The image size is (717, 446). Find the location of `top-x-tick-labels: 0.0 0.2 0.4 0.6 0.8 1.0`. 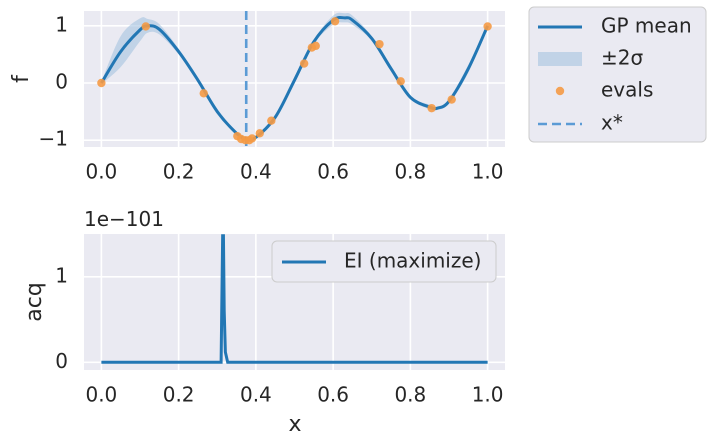

top-x-tick-labels: 0.0 0.2 0.4 0.6 0.8 1.0 is located at coordinates (294, 172).